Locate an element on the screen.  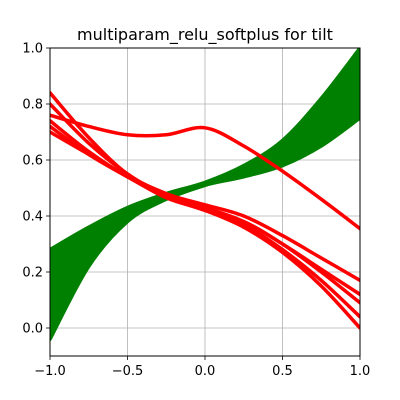
chart-title: multiparam_relu_softplus for tilt is located at coordinates (205, 35).